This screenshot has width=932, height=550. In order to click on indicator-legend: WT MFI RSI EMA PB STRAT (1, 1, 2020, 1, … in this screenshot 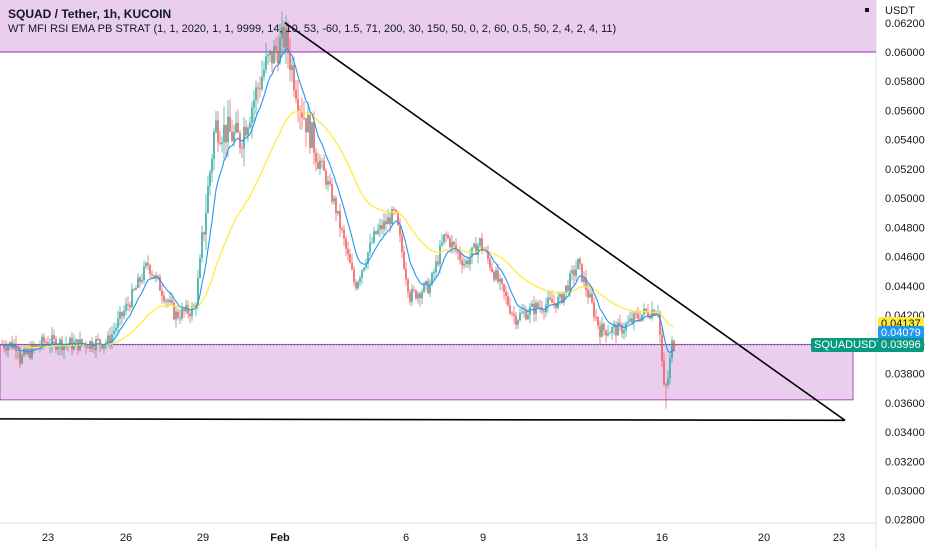, I will do `click(312, 29)`.